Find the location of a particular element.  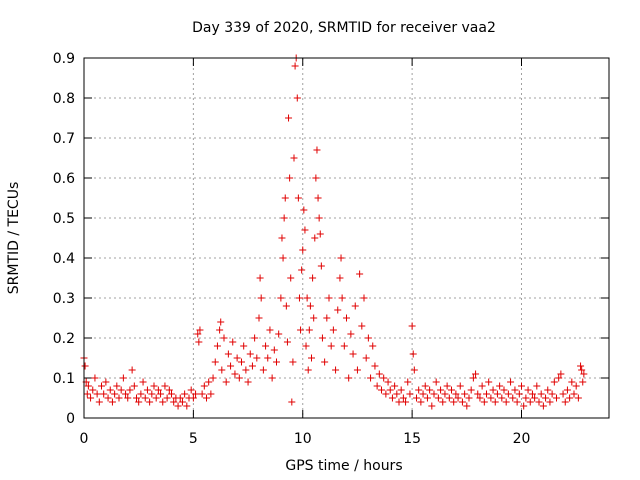

y-tick-label: 0.6 is located at coordinates (64, 179).